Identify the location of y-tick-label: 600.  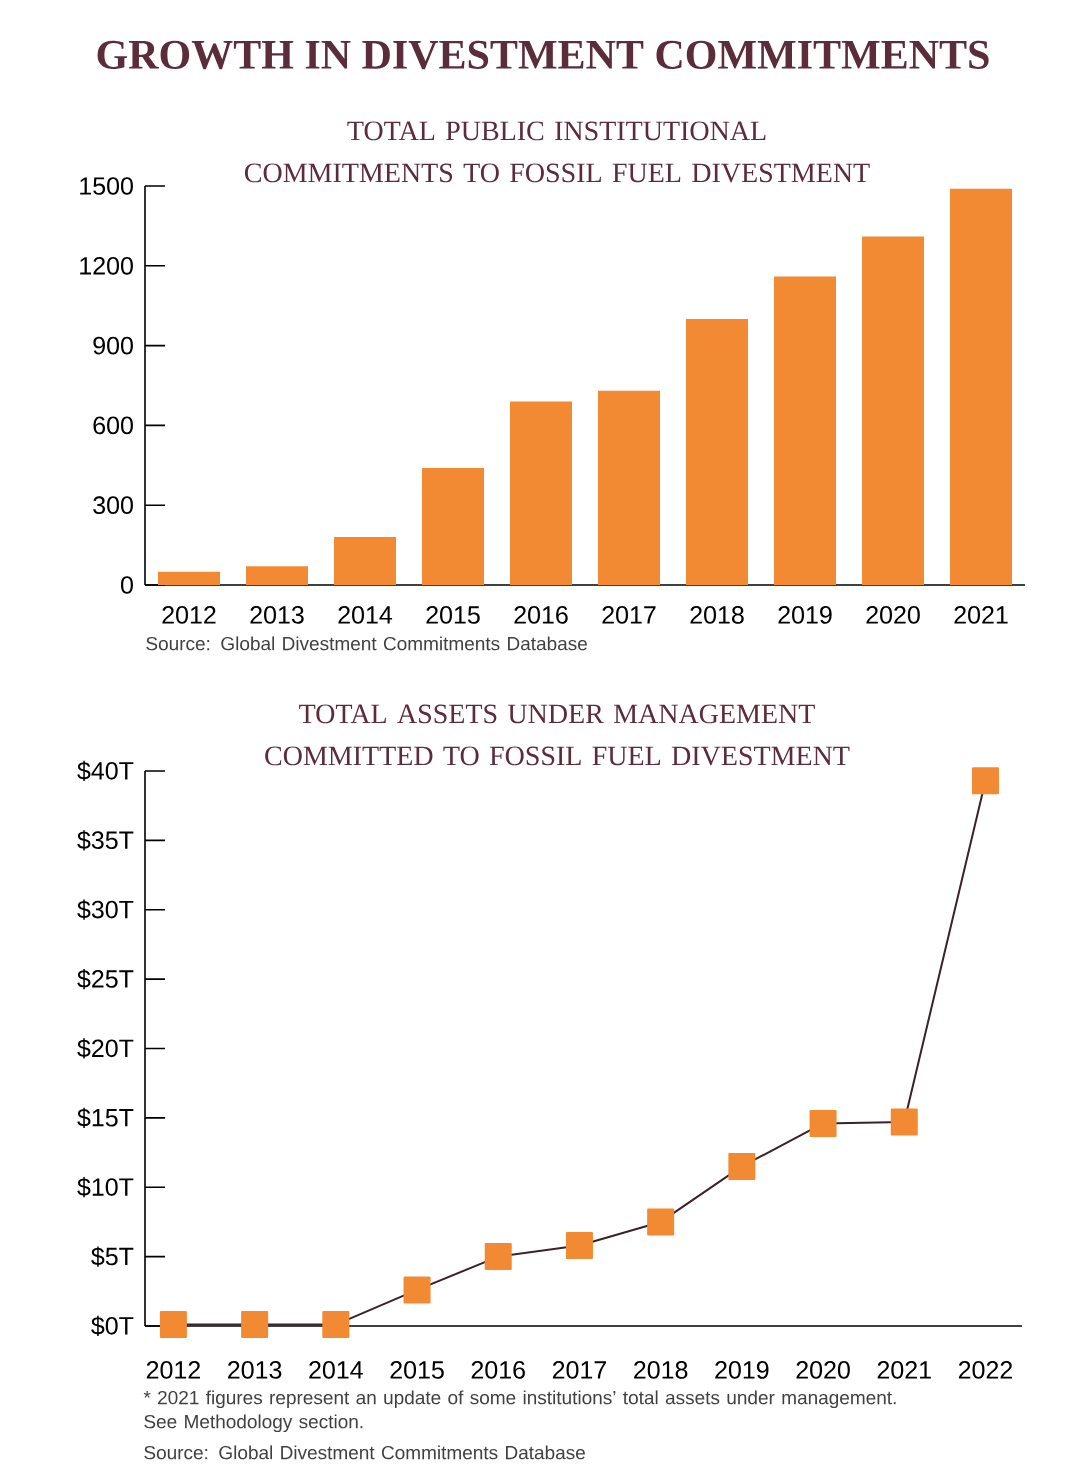
(113, 425).